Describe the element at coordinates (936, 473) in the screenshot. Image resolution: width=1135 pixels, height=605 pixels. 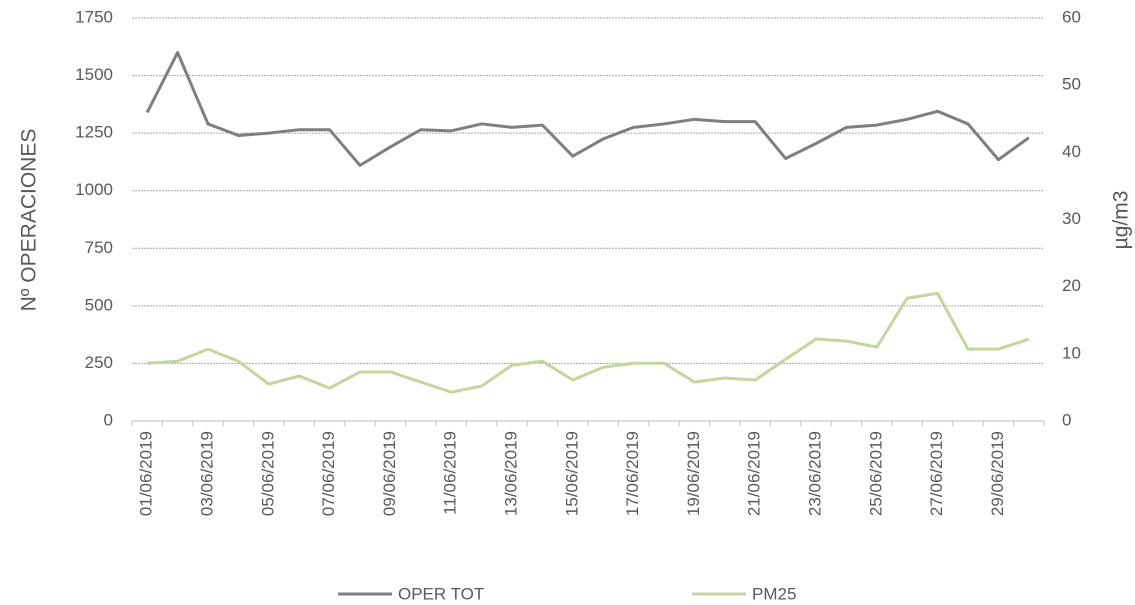
I see `x-tick-label: 27/06/2019` at that location.